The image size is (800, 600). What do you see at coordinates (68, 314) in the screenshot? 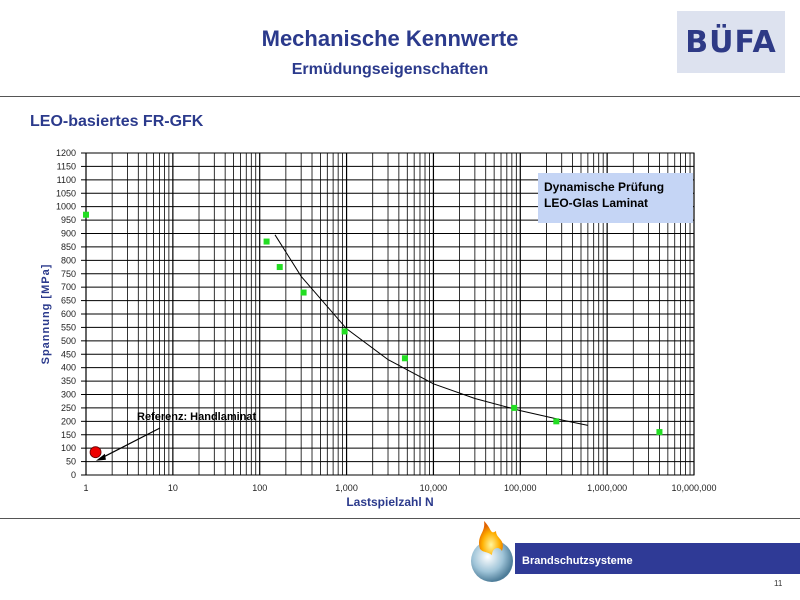
I see `y-tick-label: 600` at bounding box center [68, 314].